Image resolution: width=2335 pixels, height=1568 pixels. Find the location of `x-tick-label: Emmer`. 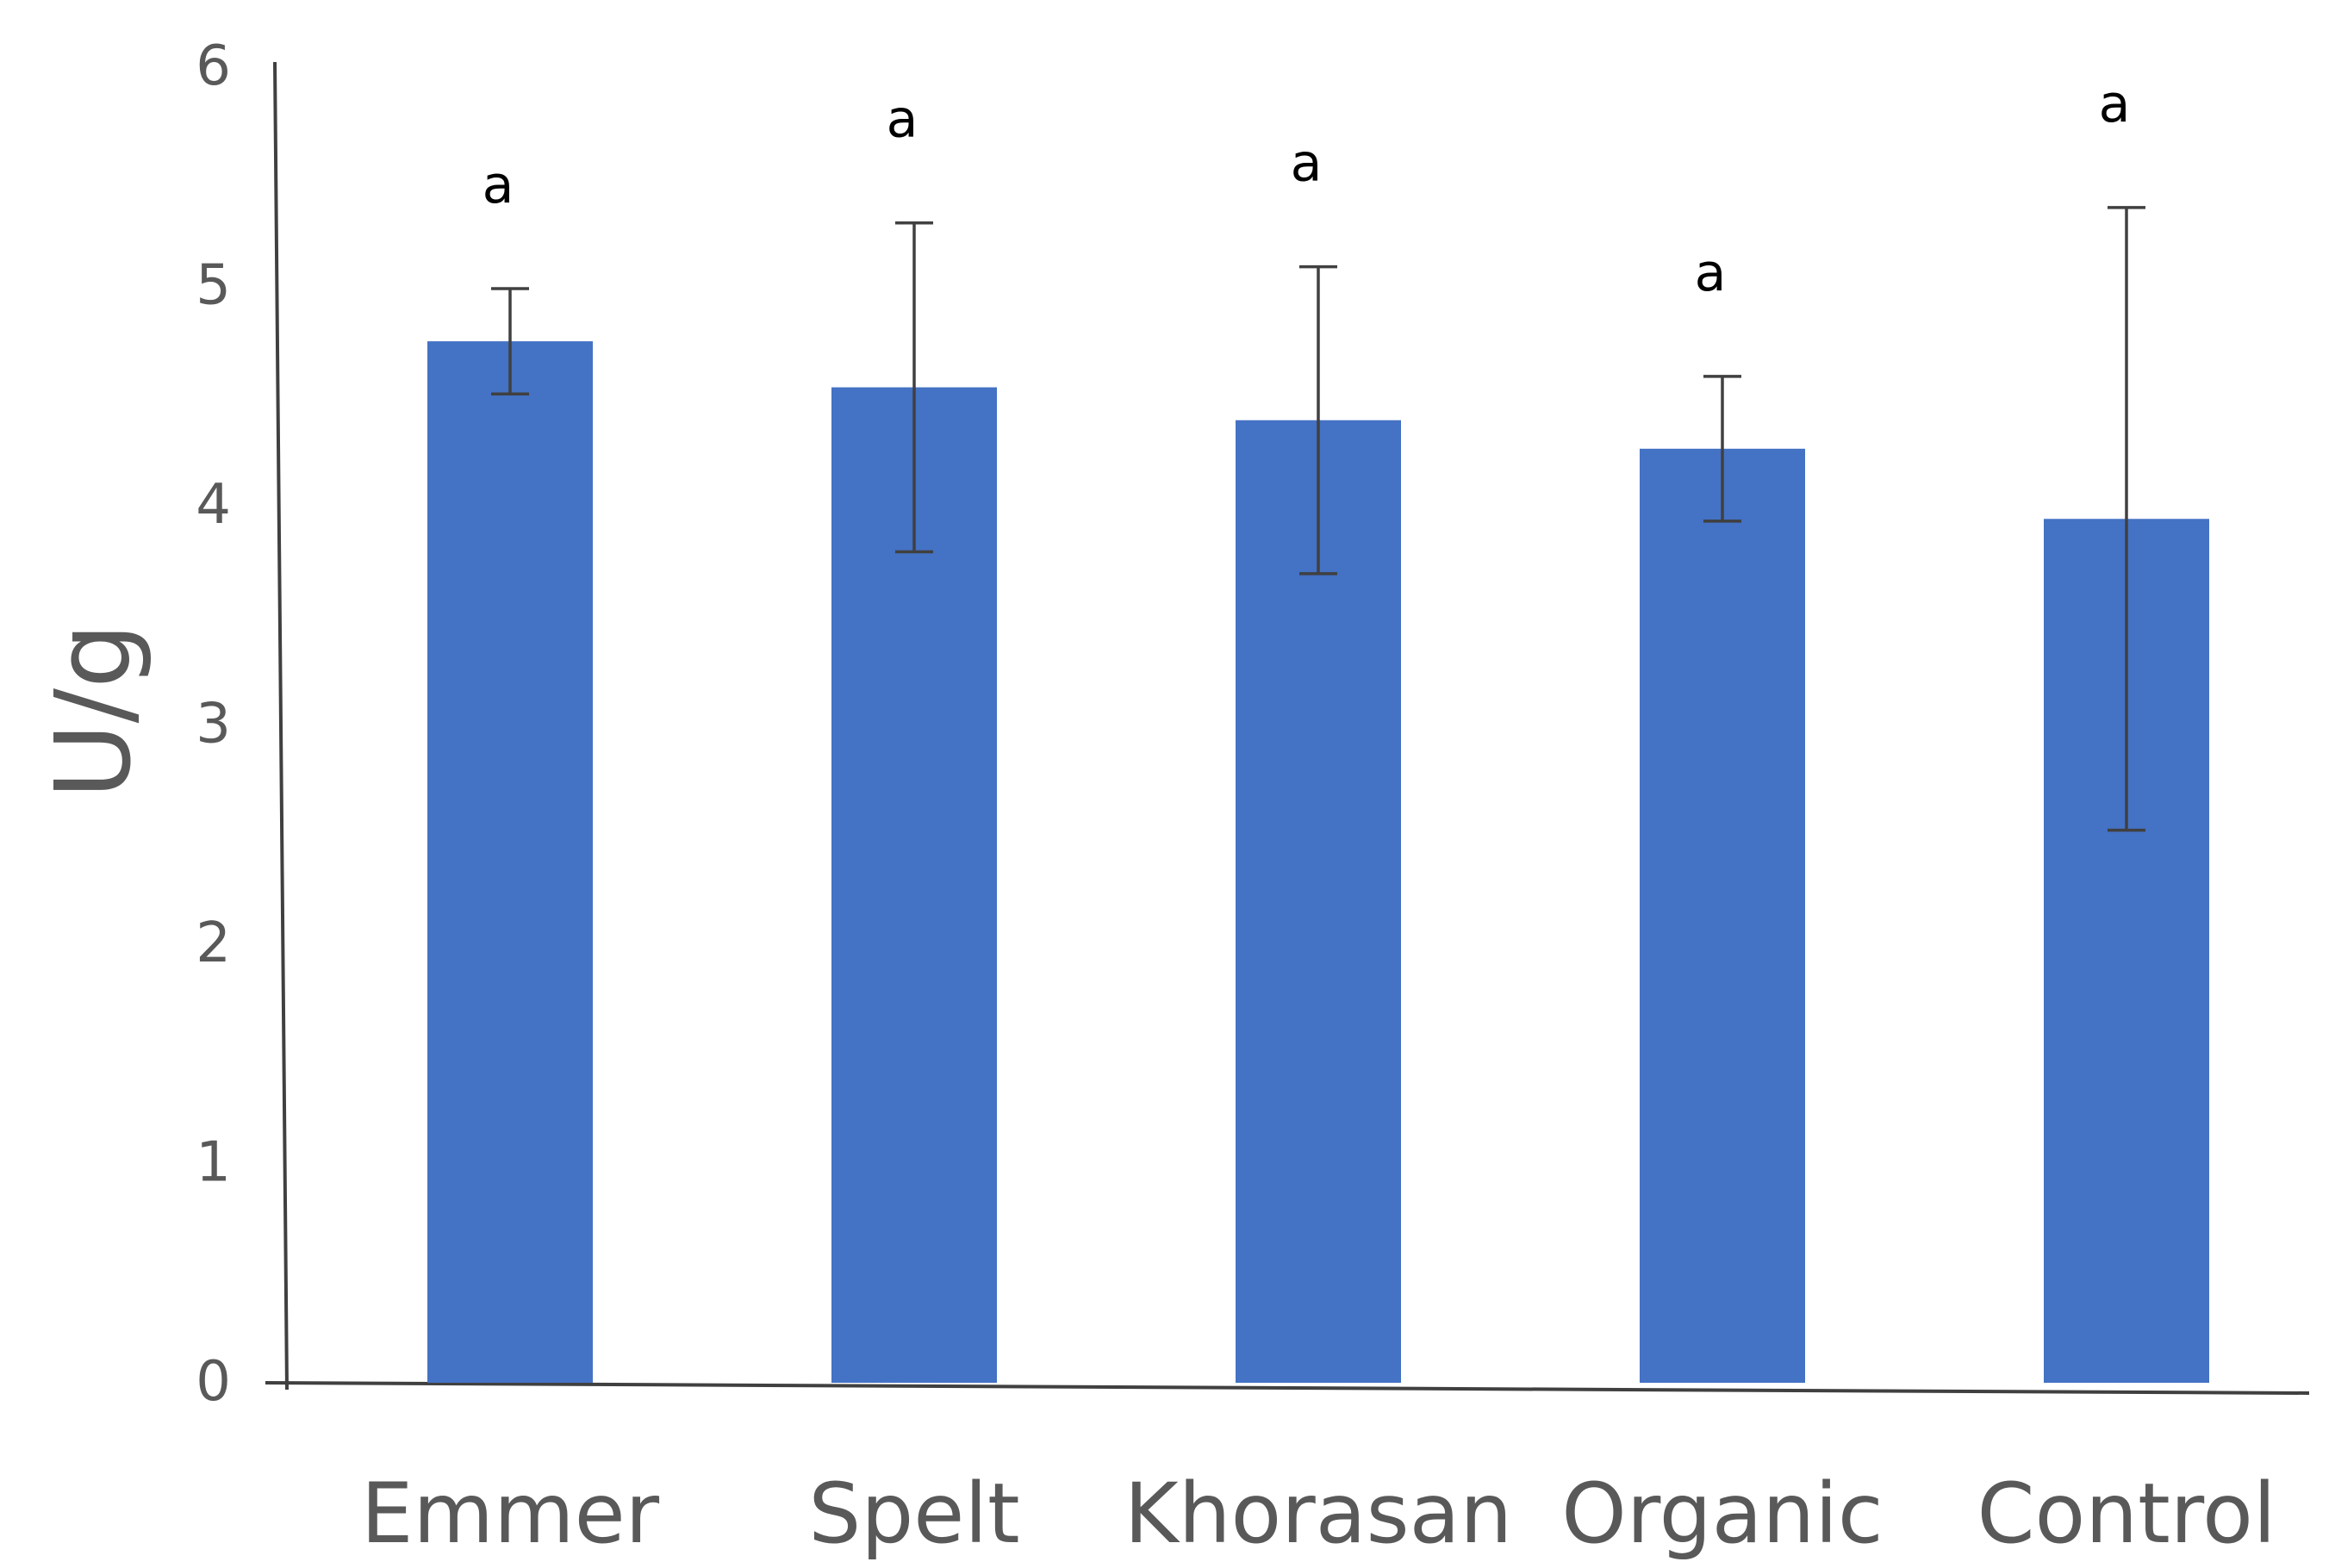

x-tick-label: Emmer is located at coordinates (510, 1514).